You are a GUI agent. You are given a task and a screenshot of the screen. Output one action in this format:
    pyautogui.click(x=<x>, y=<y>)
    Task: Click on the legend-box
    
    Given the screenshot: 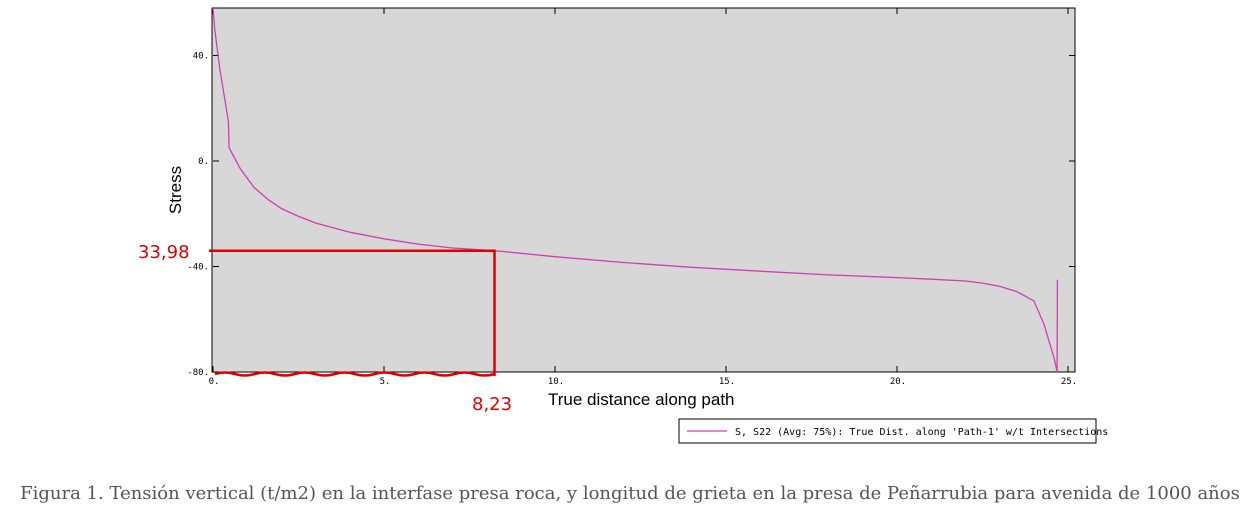 What is the action you would take?
    pyautogui.click(x=887, y=431)
    